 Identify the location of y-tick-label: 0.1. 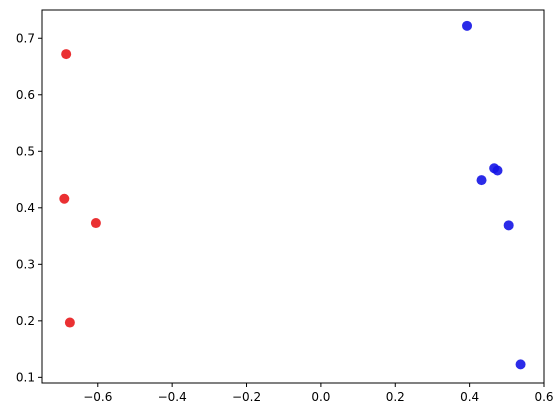
(25, 377).